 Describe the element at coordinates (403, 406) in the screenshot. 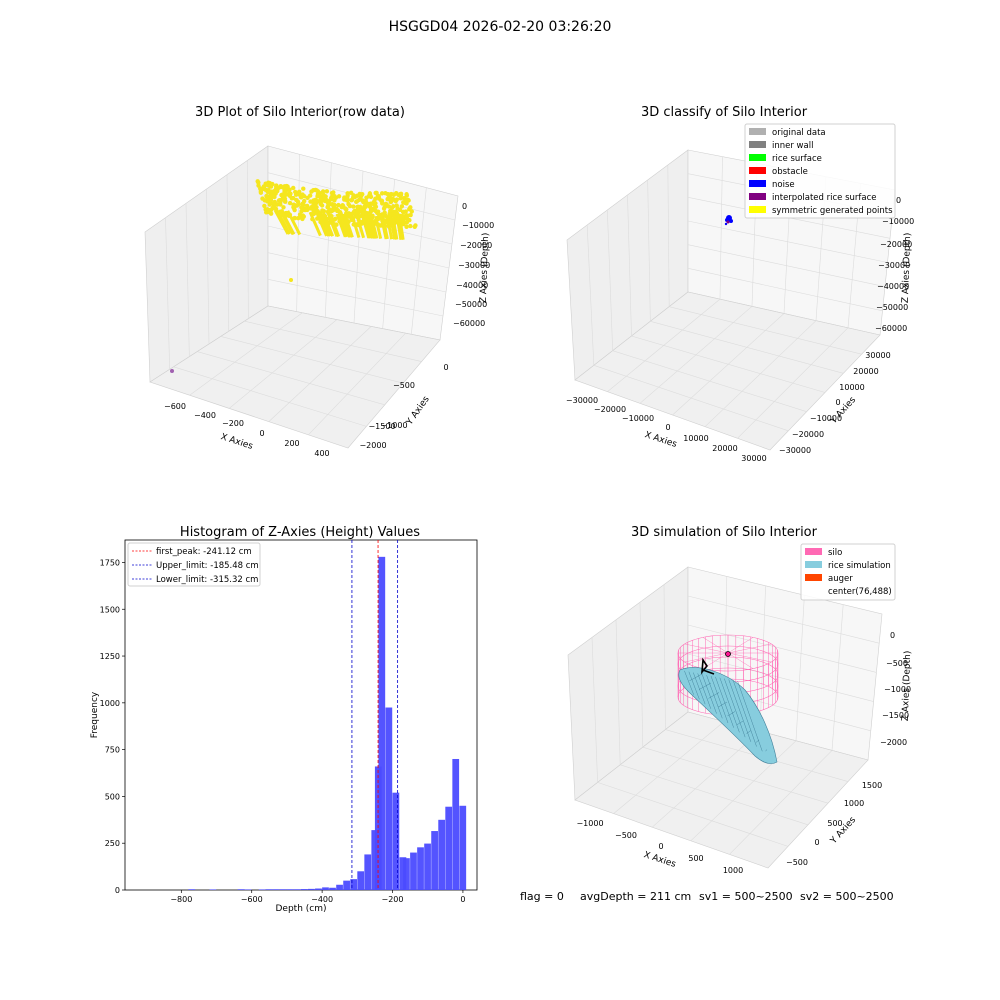

I see `raw-y-ticks: 0 −500 −1000 −1500 −2000` at that location.